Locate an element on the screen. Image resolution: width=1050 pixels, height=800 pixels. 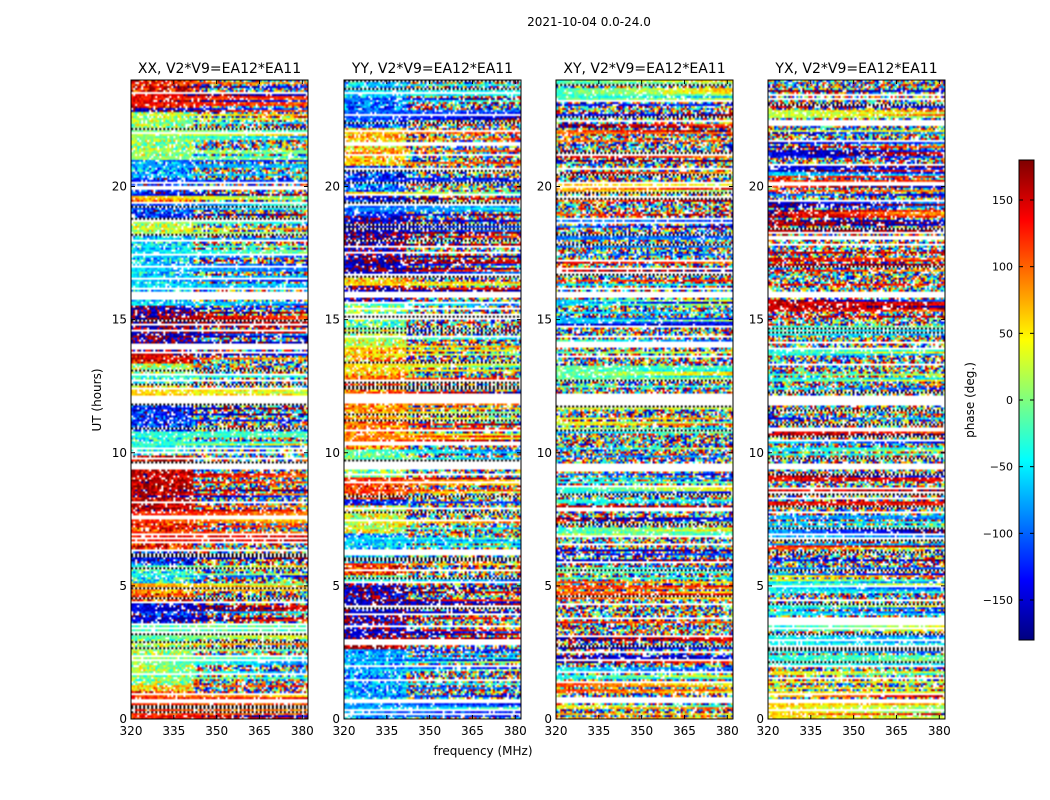
colorbar-tick-label: 50 is located at coordinates (1006, 333).